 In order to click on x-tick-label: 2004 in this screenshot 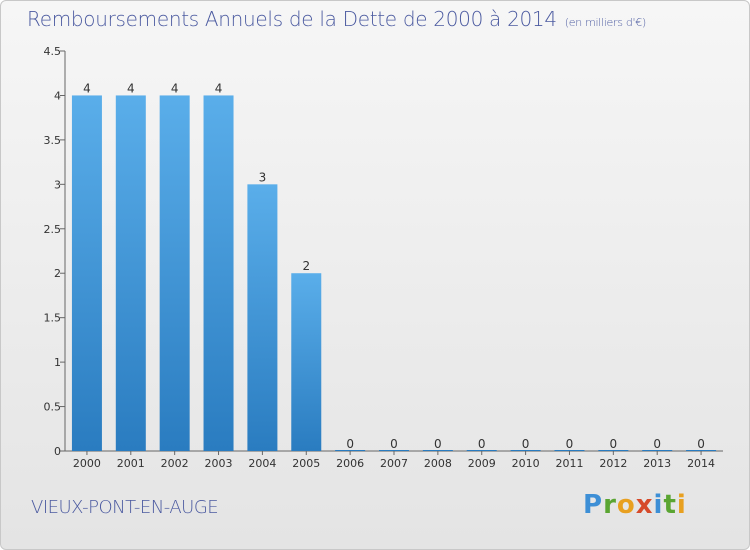, I will do `click(262, 463)`.